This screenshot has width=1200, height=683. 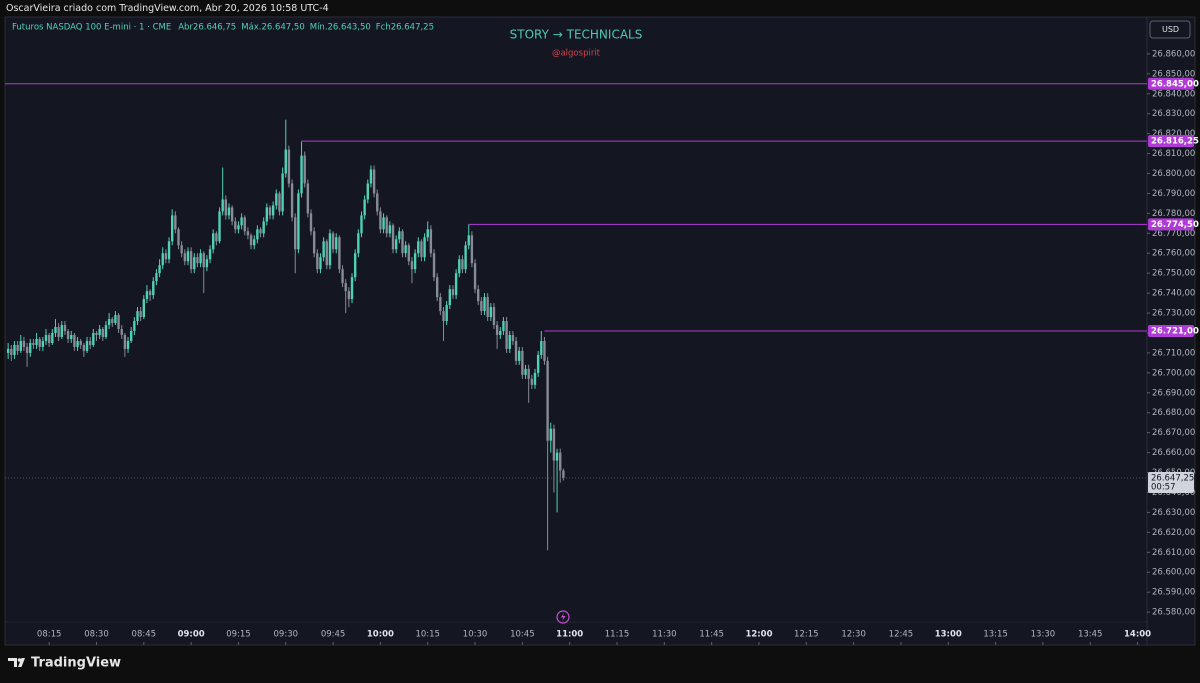 I want to click on y-tick-label: 26.710,00, so click(x=1173, y=353).